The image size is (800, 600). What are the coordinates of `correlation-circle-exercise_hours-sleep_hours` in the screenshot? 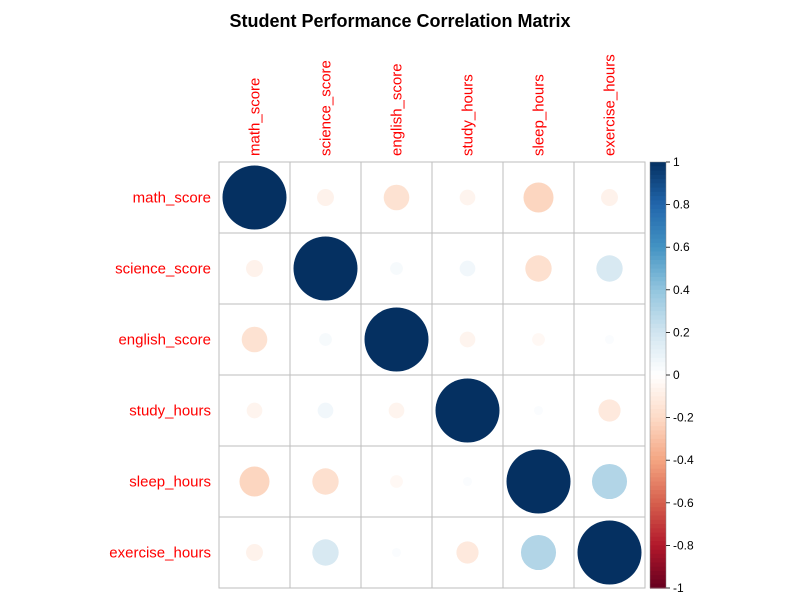 It's located at (538, 552).